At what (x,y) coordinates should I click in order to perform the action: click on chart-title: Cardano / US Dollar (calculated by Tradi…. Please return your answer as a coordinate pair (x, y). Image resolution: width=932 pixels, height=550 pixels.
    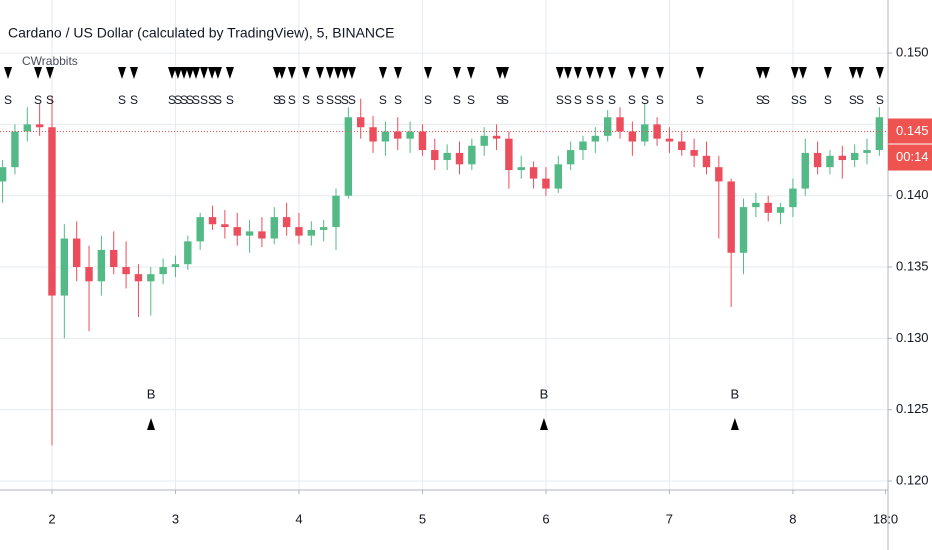
    Looking at the image, I should click on (201, 33).